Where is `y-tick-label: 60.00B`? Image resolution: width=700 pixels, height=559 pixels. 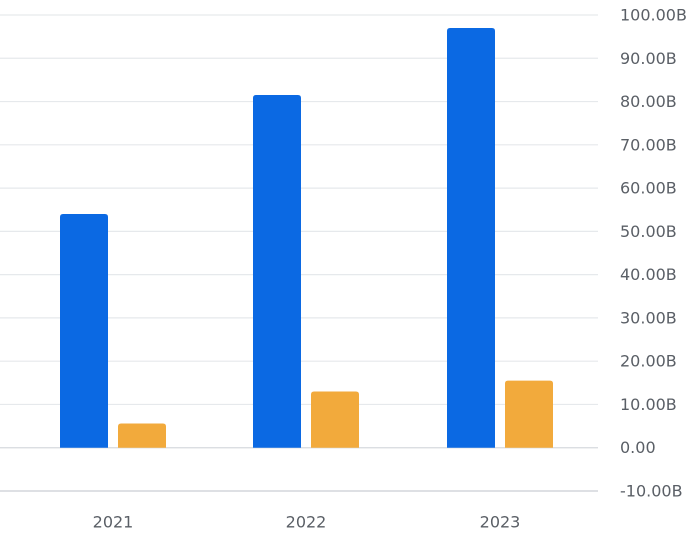 y-tick-label: 60.00B is located at coordinates (648, 188).